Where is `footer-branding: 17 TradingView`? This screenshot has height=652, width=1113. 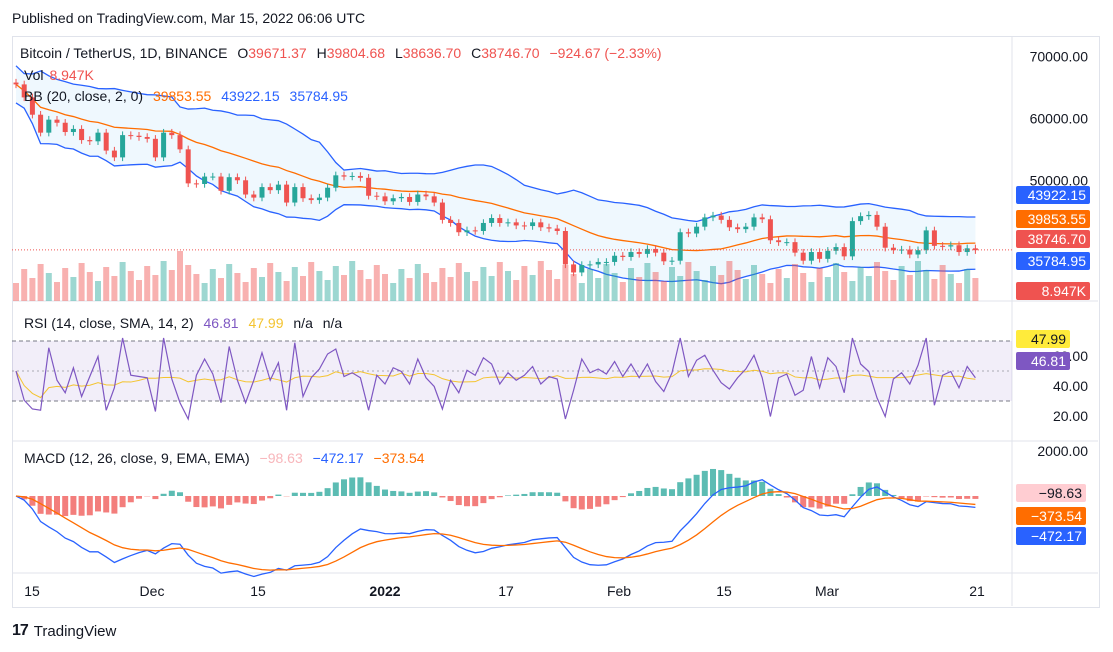 footer-branding: 17 TradingView is located at coordinates (64, 631).